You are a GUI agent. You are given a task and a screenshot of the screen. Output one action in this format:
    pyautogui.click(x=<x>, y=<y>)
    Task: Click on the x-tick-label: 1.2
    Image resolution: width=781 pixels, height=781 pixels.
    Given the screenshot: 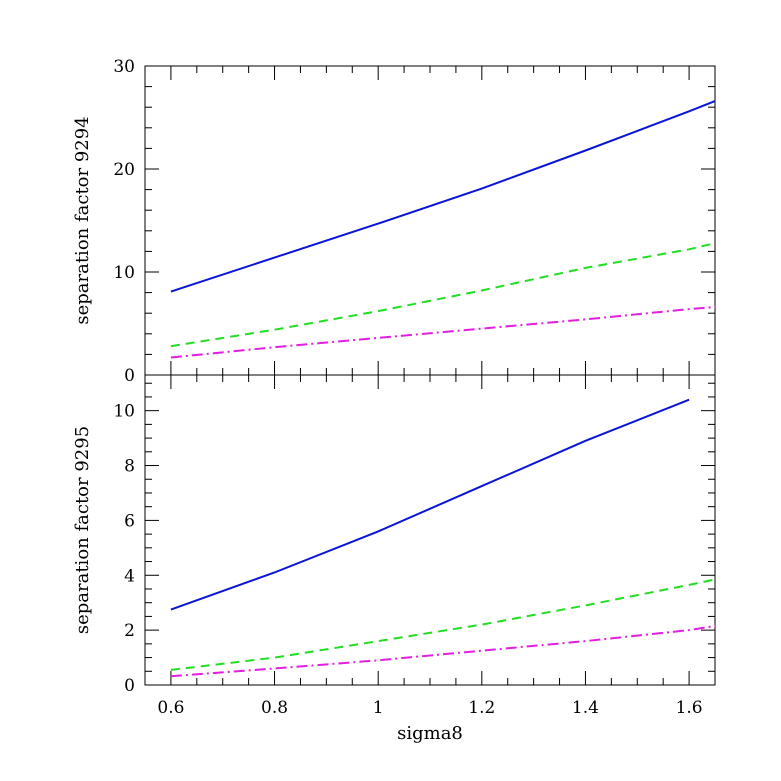 What is the action you would take?
    pyautogui.click(x=481, y=708)
    